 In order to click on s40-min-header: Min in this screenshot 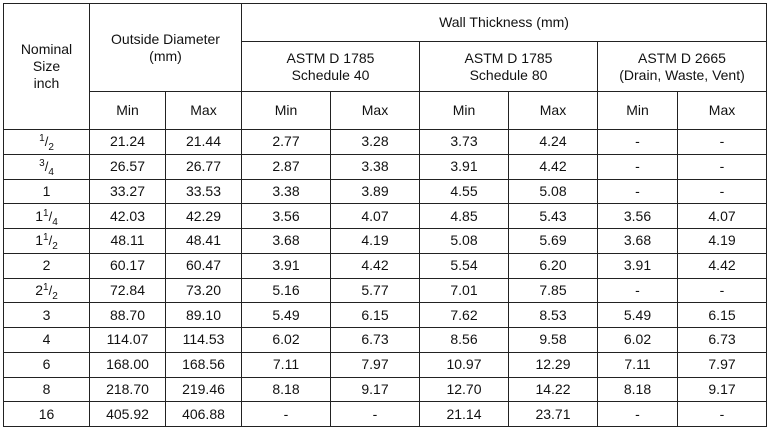, I will do `click(286, 110)`.